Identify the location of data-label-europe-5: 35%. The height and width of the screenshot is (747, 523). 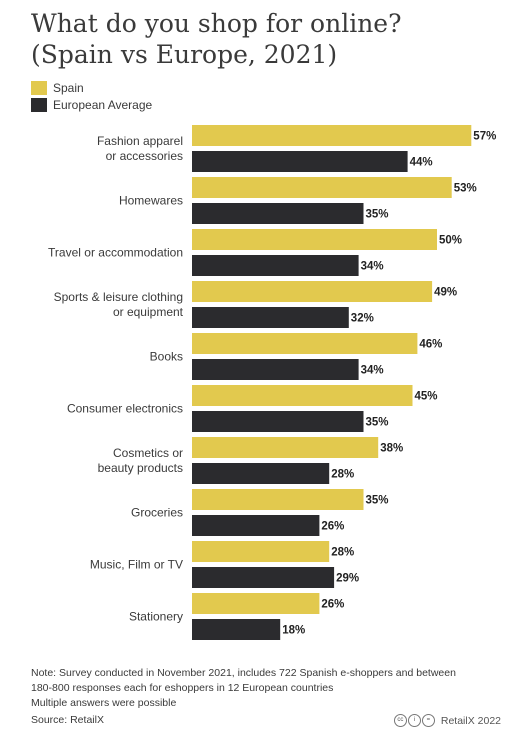
(377, 423).